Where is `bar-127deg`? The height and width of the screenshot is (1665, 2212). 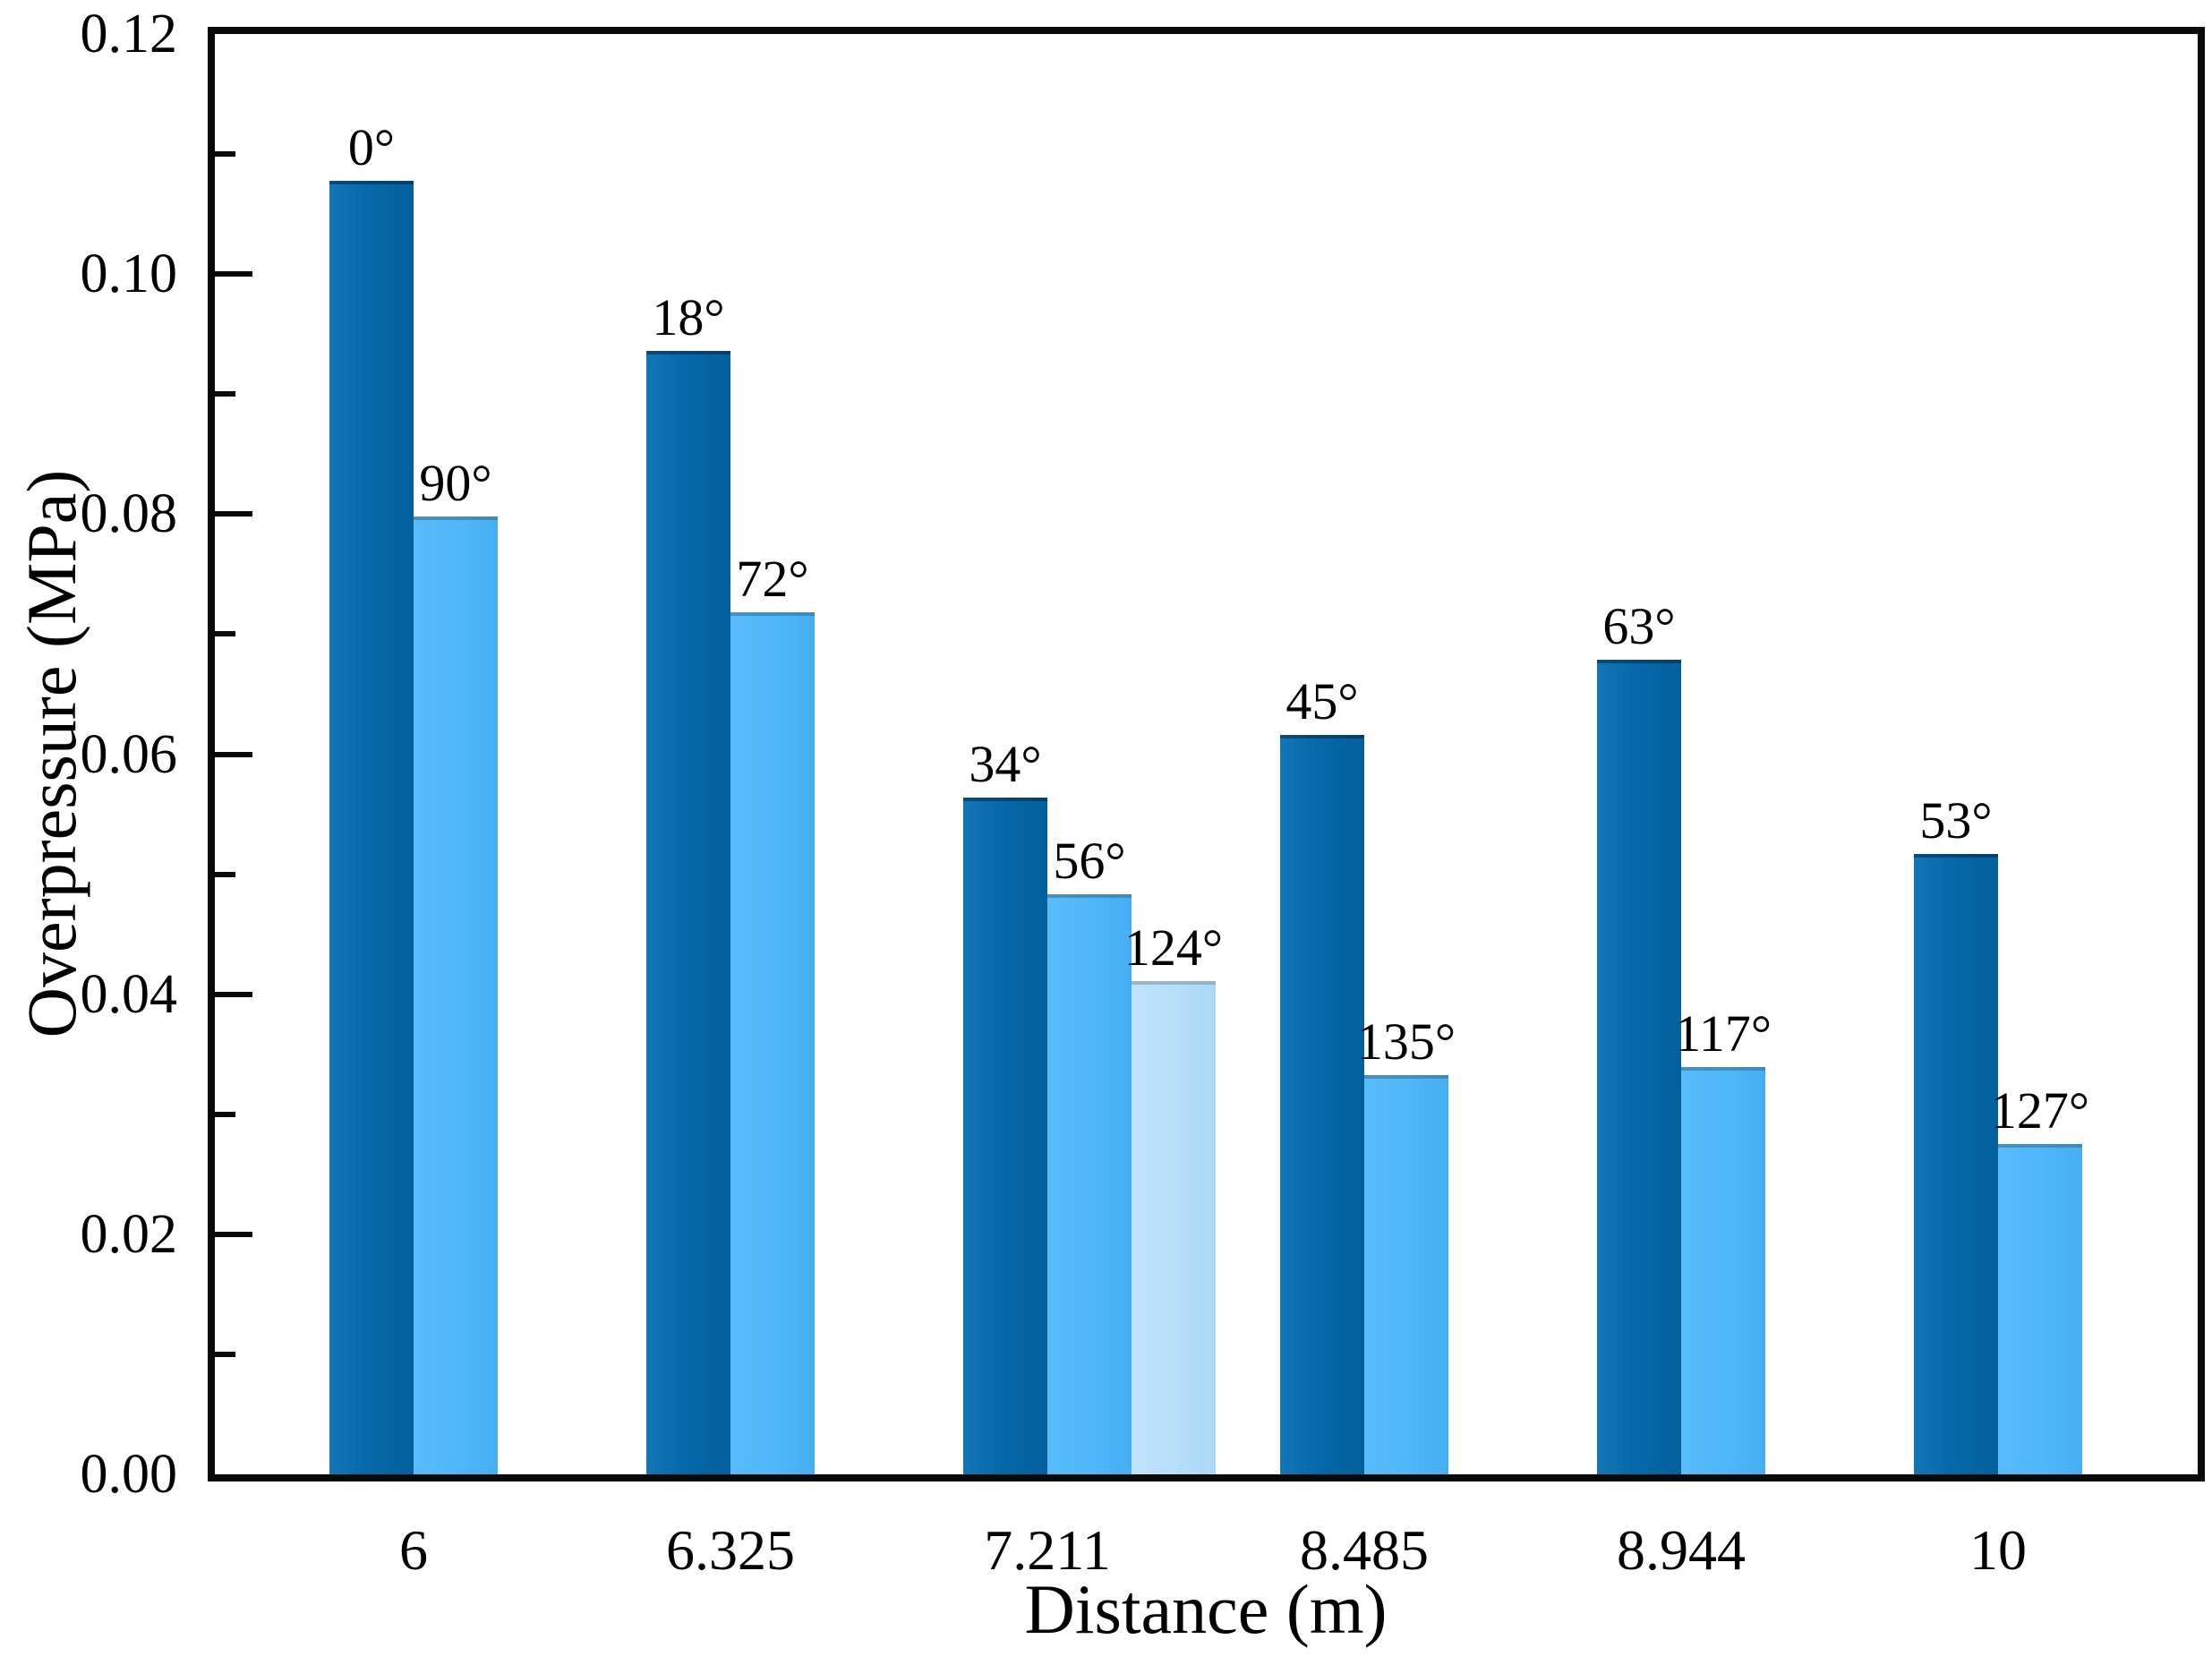 bar-127deg is located at coordinates (2040, 1309).